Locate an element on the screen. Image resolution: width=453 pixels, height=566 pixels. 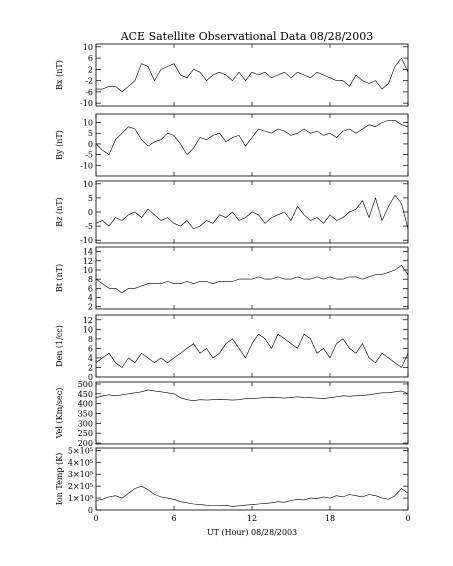
panel-den-ylabel: Den (1/cc) is located at coordinates (59, 346).